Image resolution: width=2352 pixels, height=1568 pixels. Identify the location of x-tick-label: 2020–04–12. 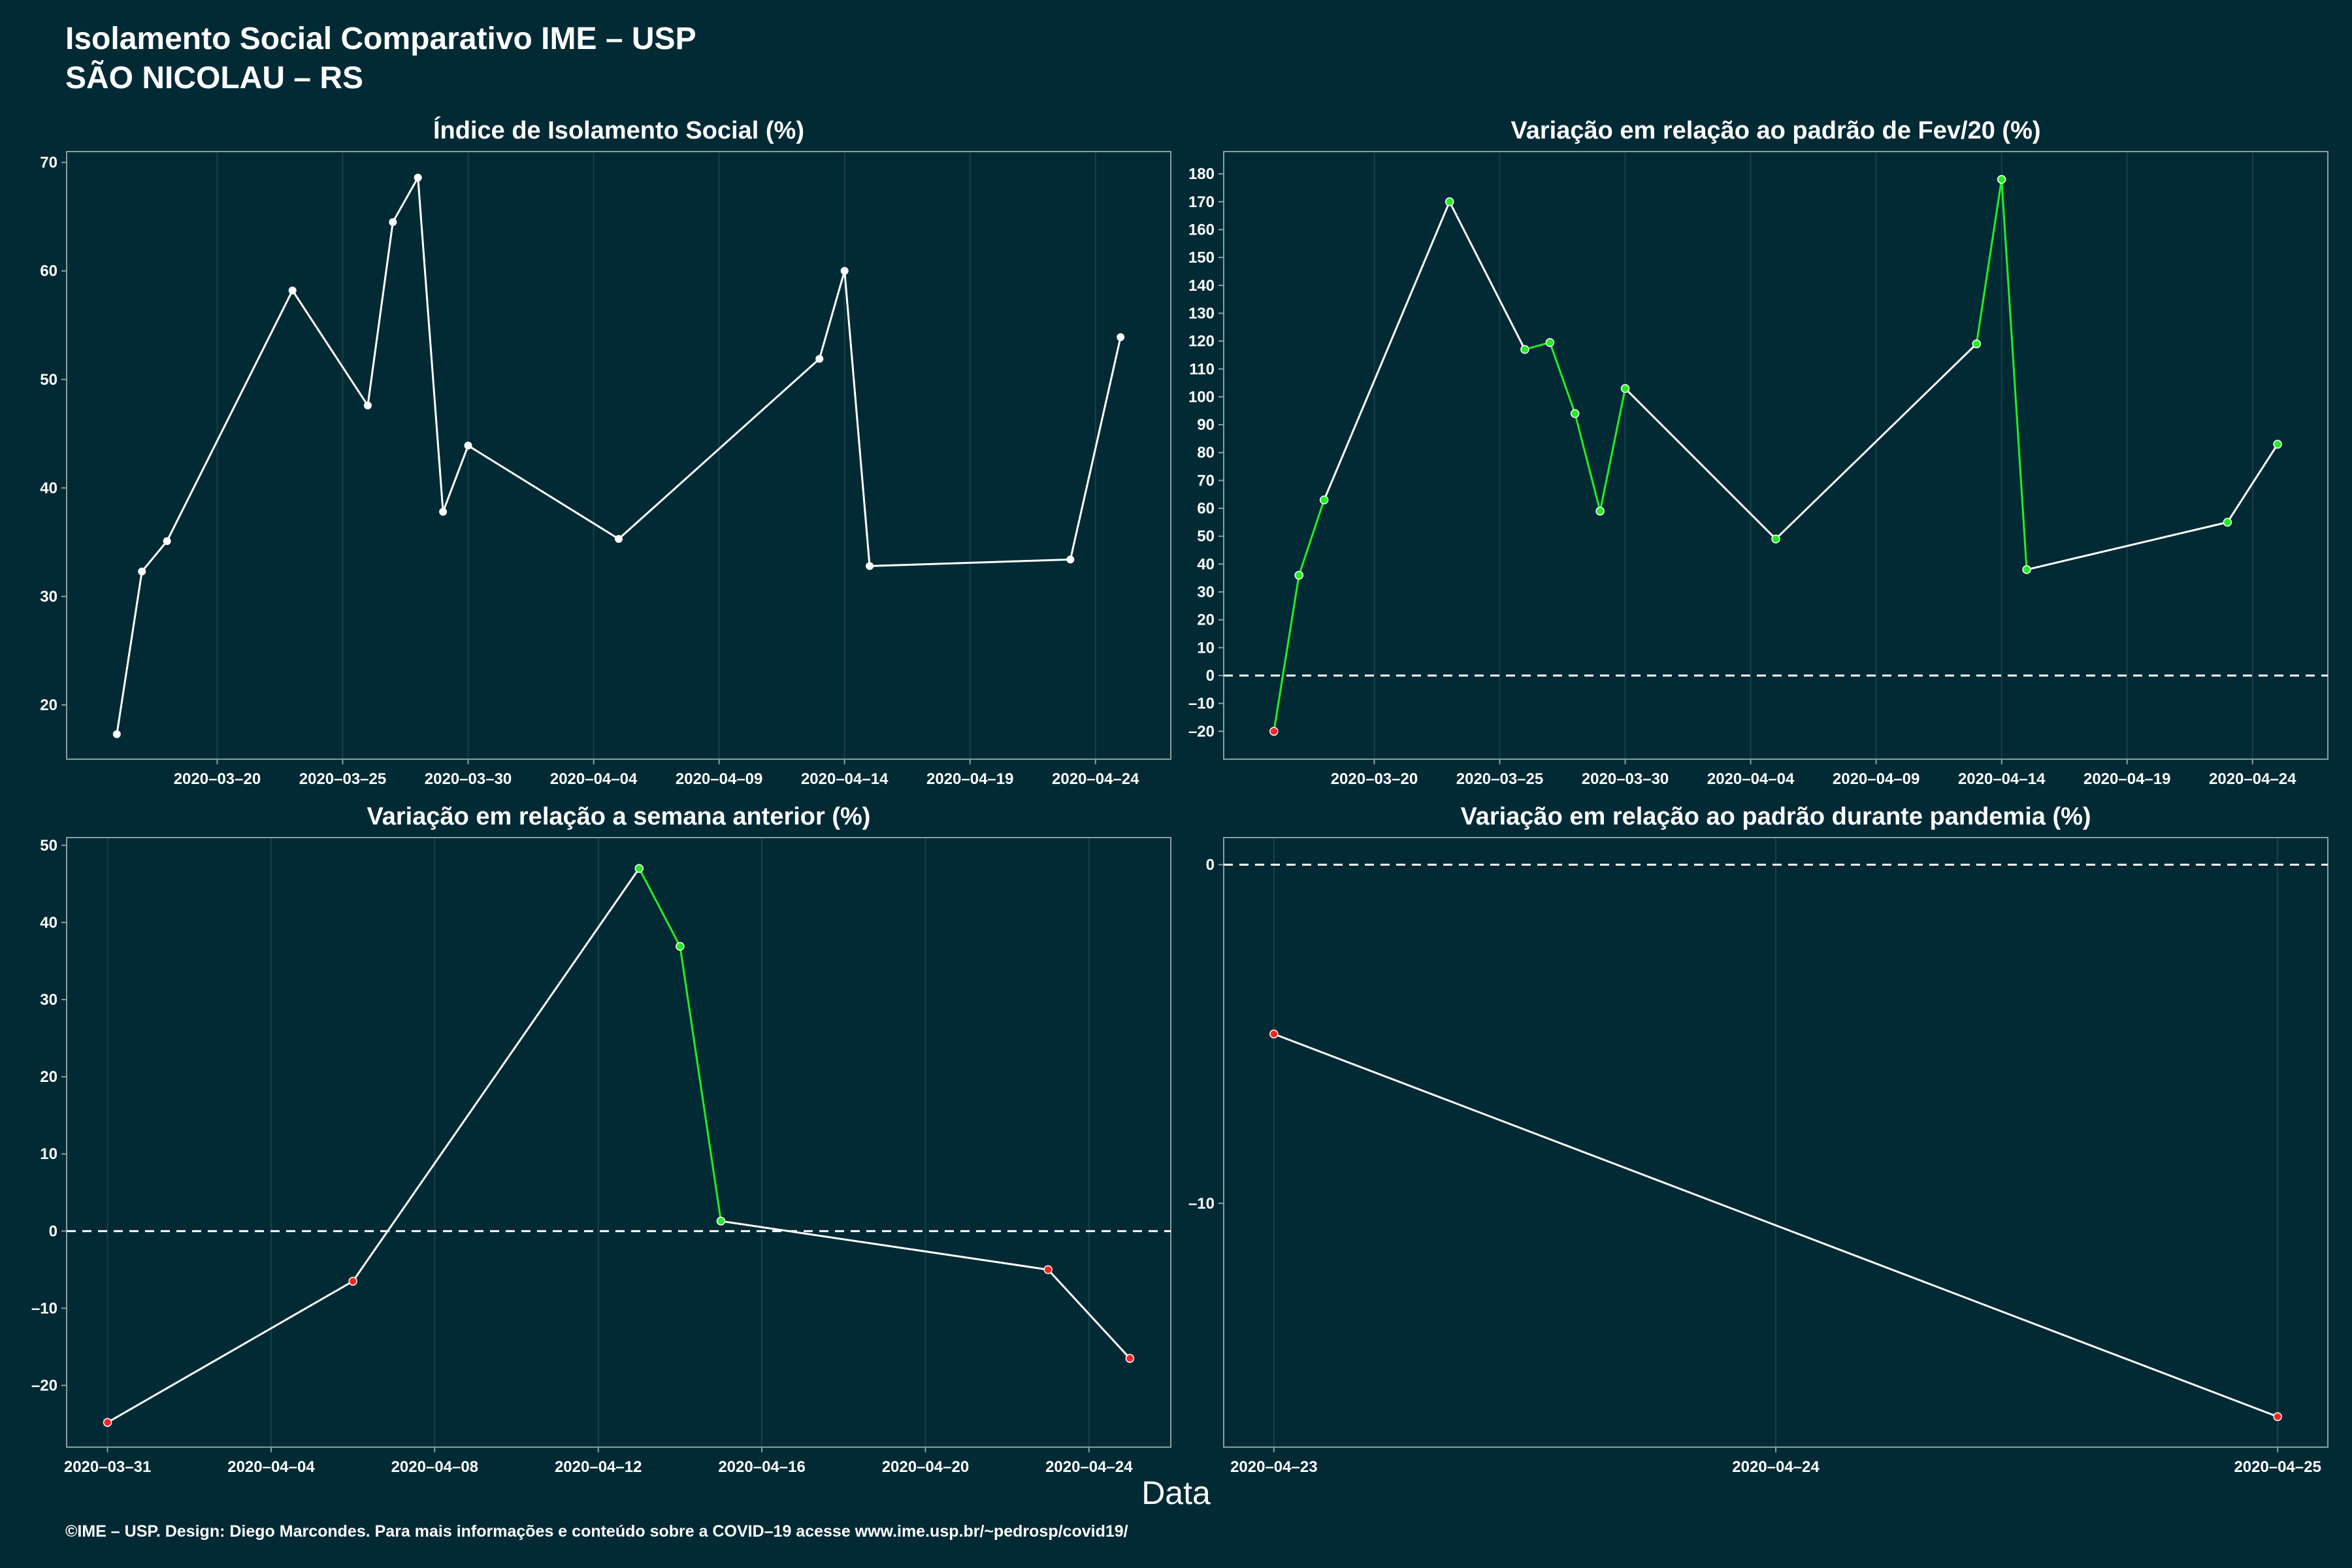
(598, 1467).